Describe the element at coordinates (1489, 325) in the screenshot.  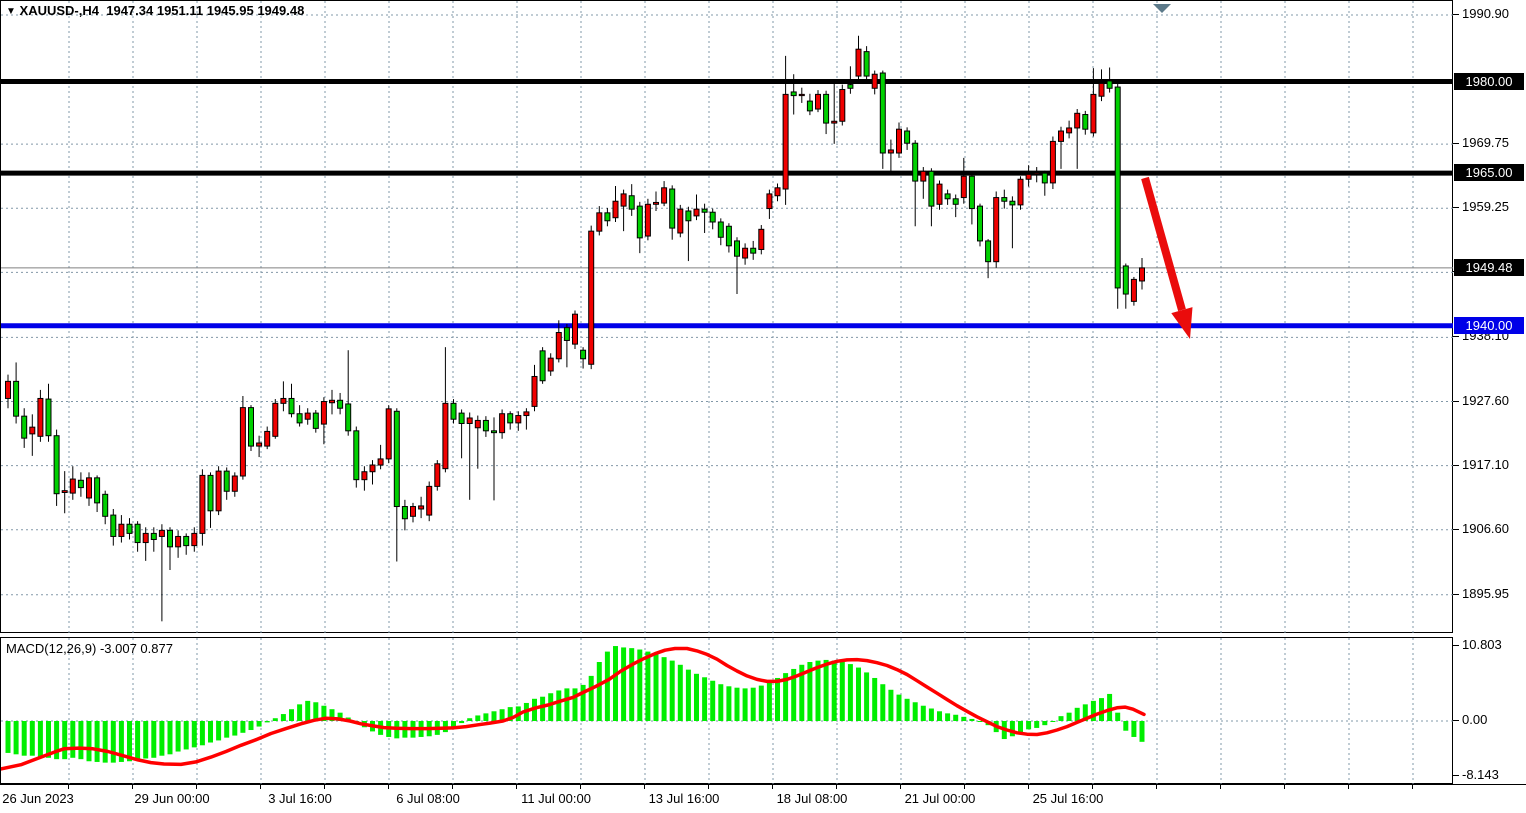
I see `support-1940-price-box: 1940.00` at that location.